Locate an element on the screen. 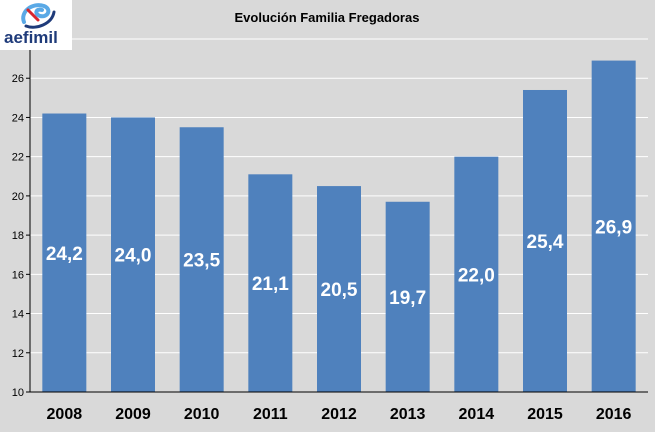 This screenshot has width=655, height=432. bar-data-label: 21,1 is located at coordinates (270, 284).